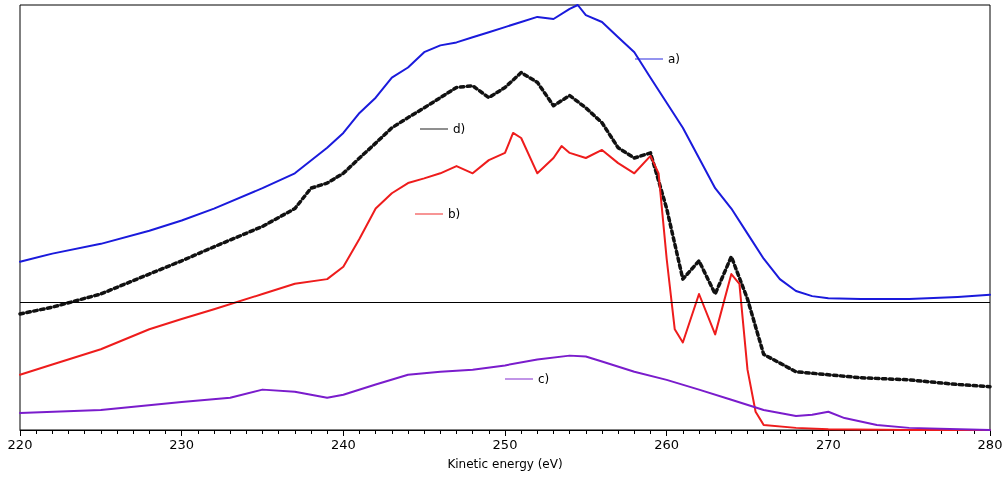 This screenshot has width=1007, height=487. What do you see at coordinates (343, 444) in the screenshot?
I see `x-tick-label: 240` at bounding box center [343, 444].